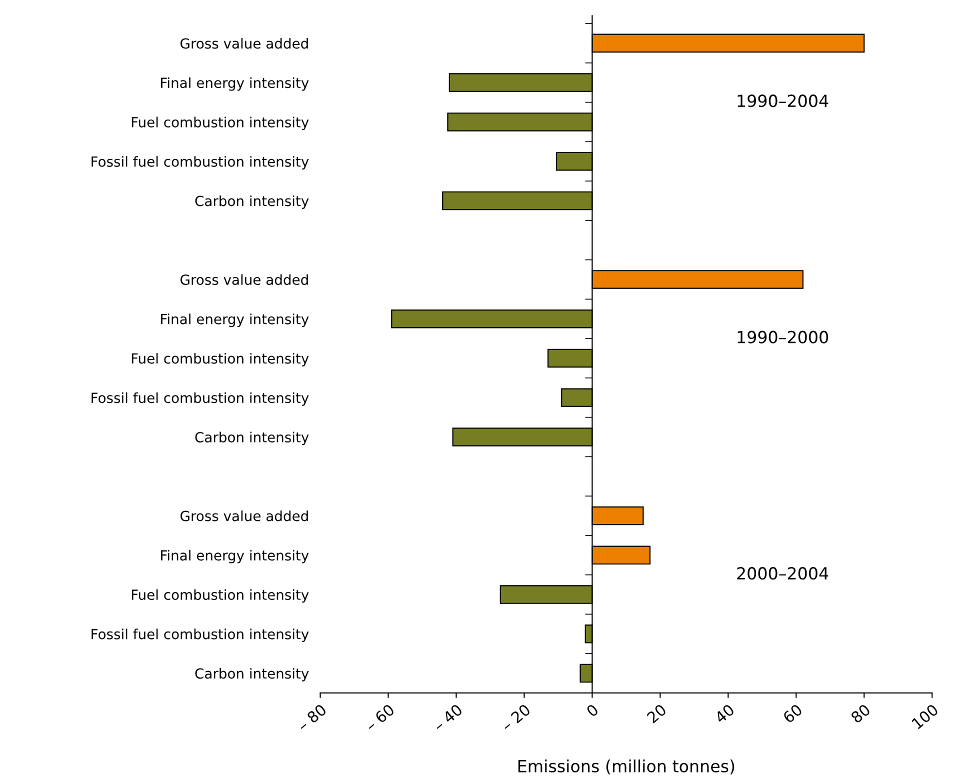 This screenshot has width=956, height=783. I want to click on x-tick-label: – 60, so click(380, 718).